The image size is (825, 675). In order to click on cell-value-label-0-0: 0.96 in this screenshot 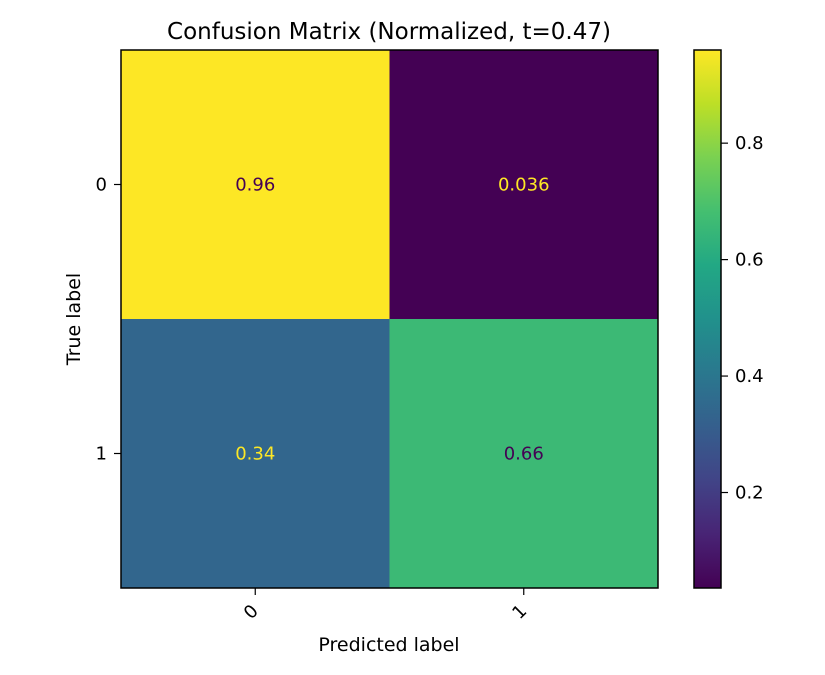, I will do `click(255, 185)`.